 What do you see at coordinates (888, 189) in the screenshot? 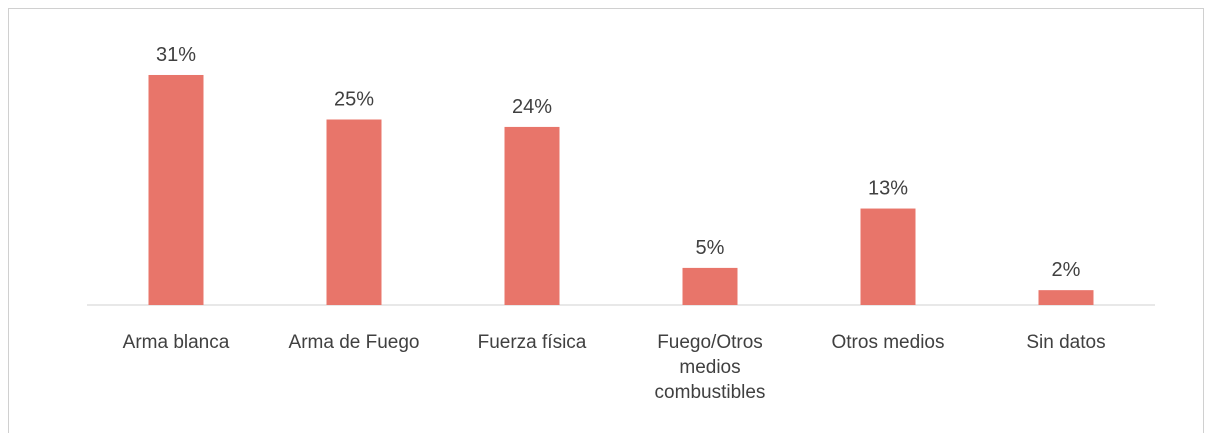
I see `data-label: 13%` at bounding box center [888, 189].